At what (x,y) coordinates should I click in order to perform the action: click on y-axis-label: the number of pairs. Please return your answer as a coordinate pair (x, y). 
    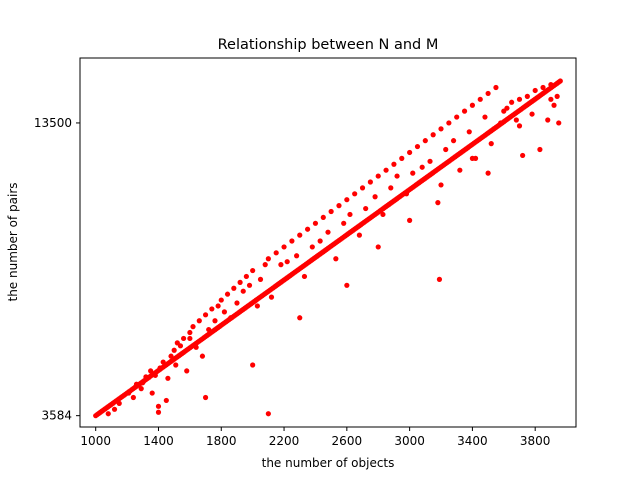
    Looking at the image, I should click on (13, 241).